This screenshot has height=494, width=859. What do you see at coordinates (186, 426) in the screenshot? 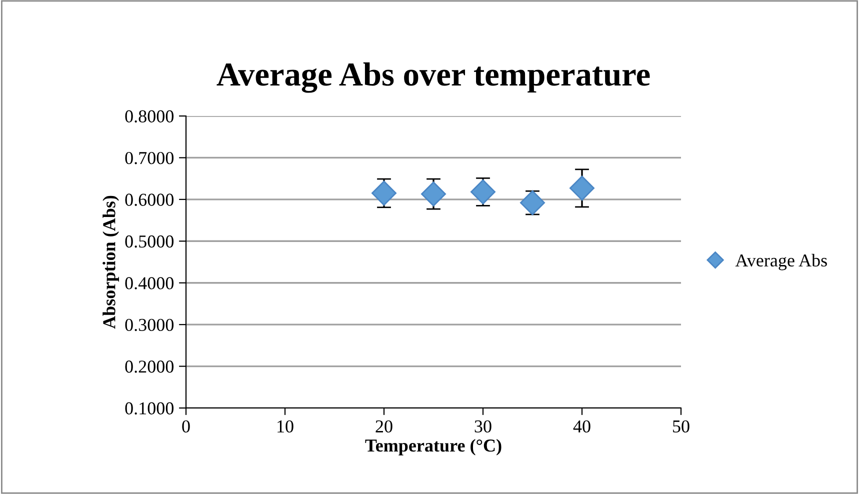
I see `x-tick-label: 0` at bounding box center [186, 426].